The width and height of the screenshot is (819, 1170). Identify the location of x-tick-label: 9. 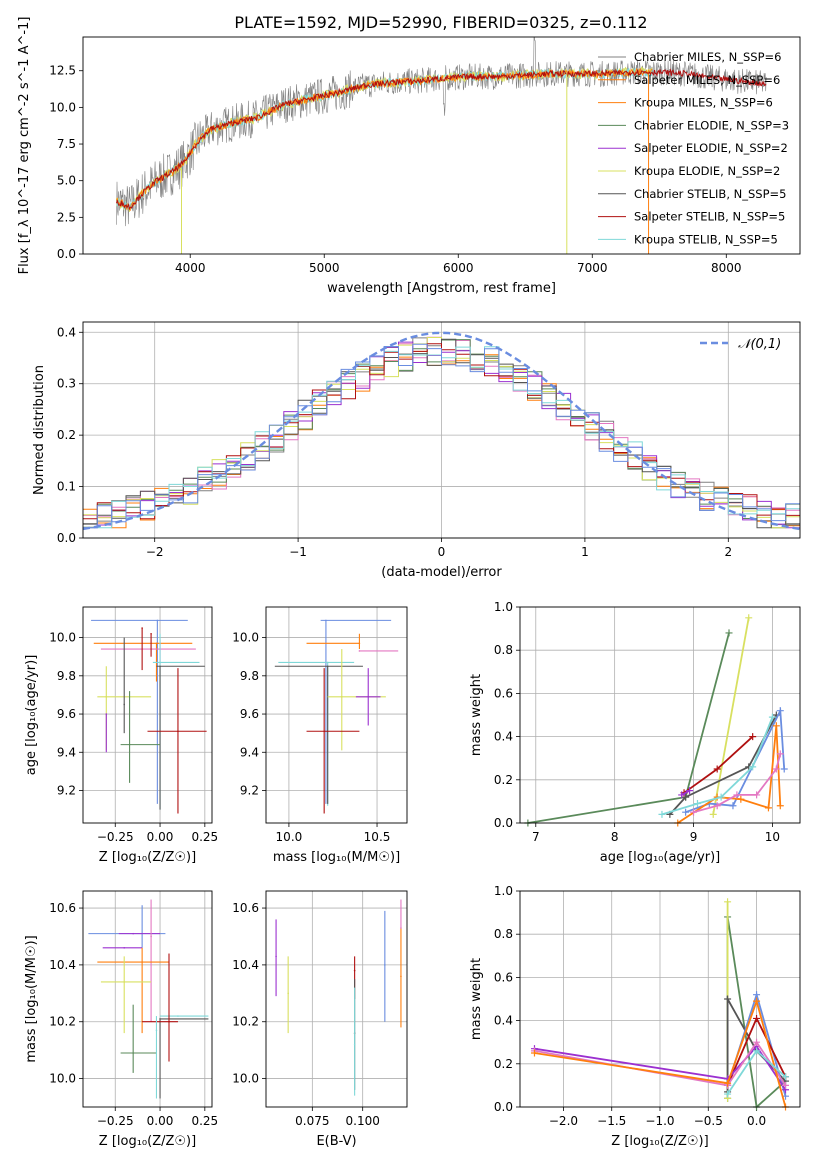
(694, 837).